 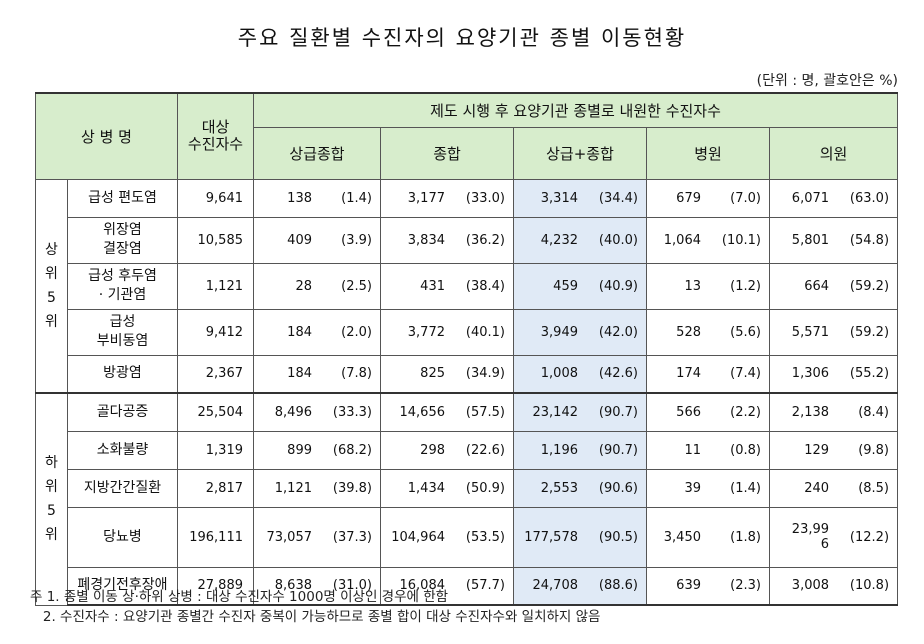 What do you see at coordinates (618, 198) in the screenshot?
I see `percent-value: (34.4)` at bounding box center [618, 198].